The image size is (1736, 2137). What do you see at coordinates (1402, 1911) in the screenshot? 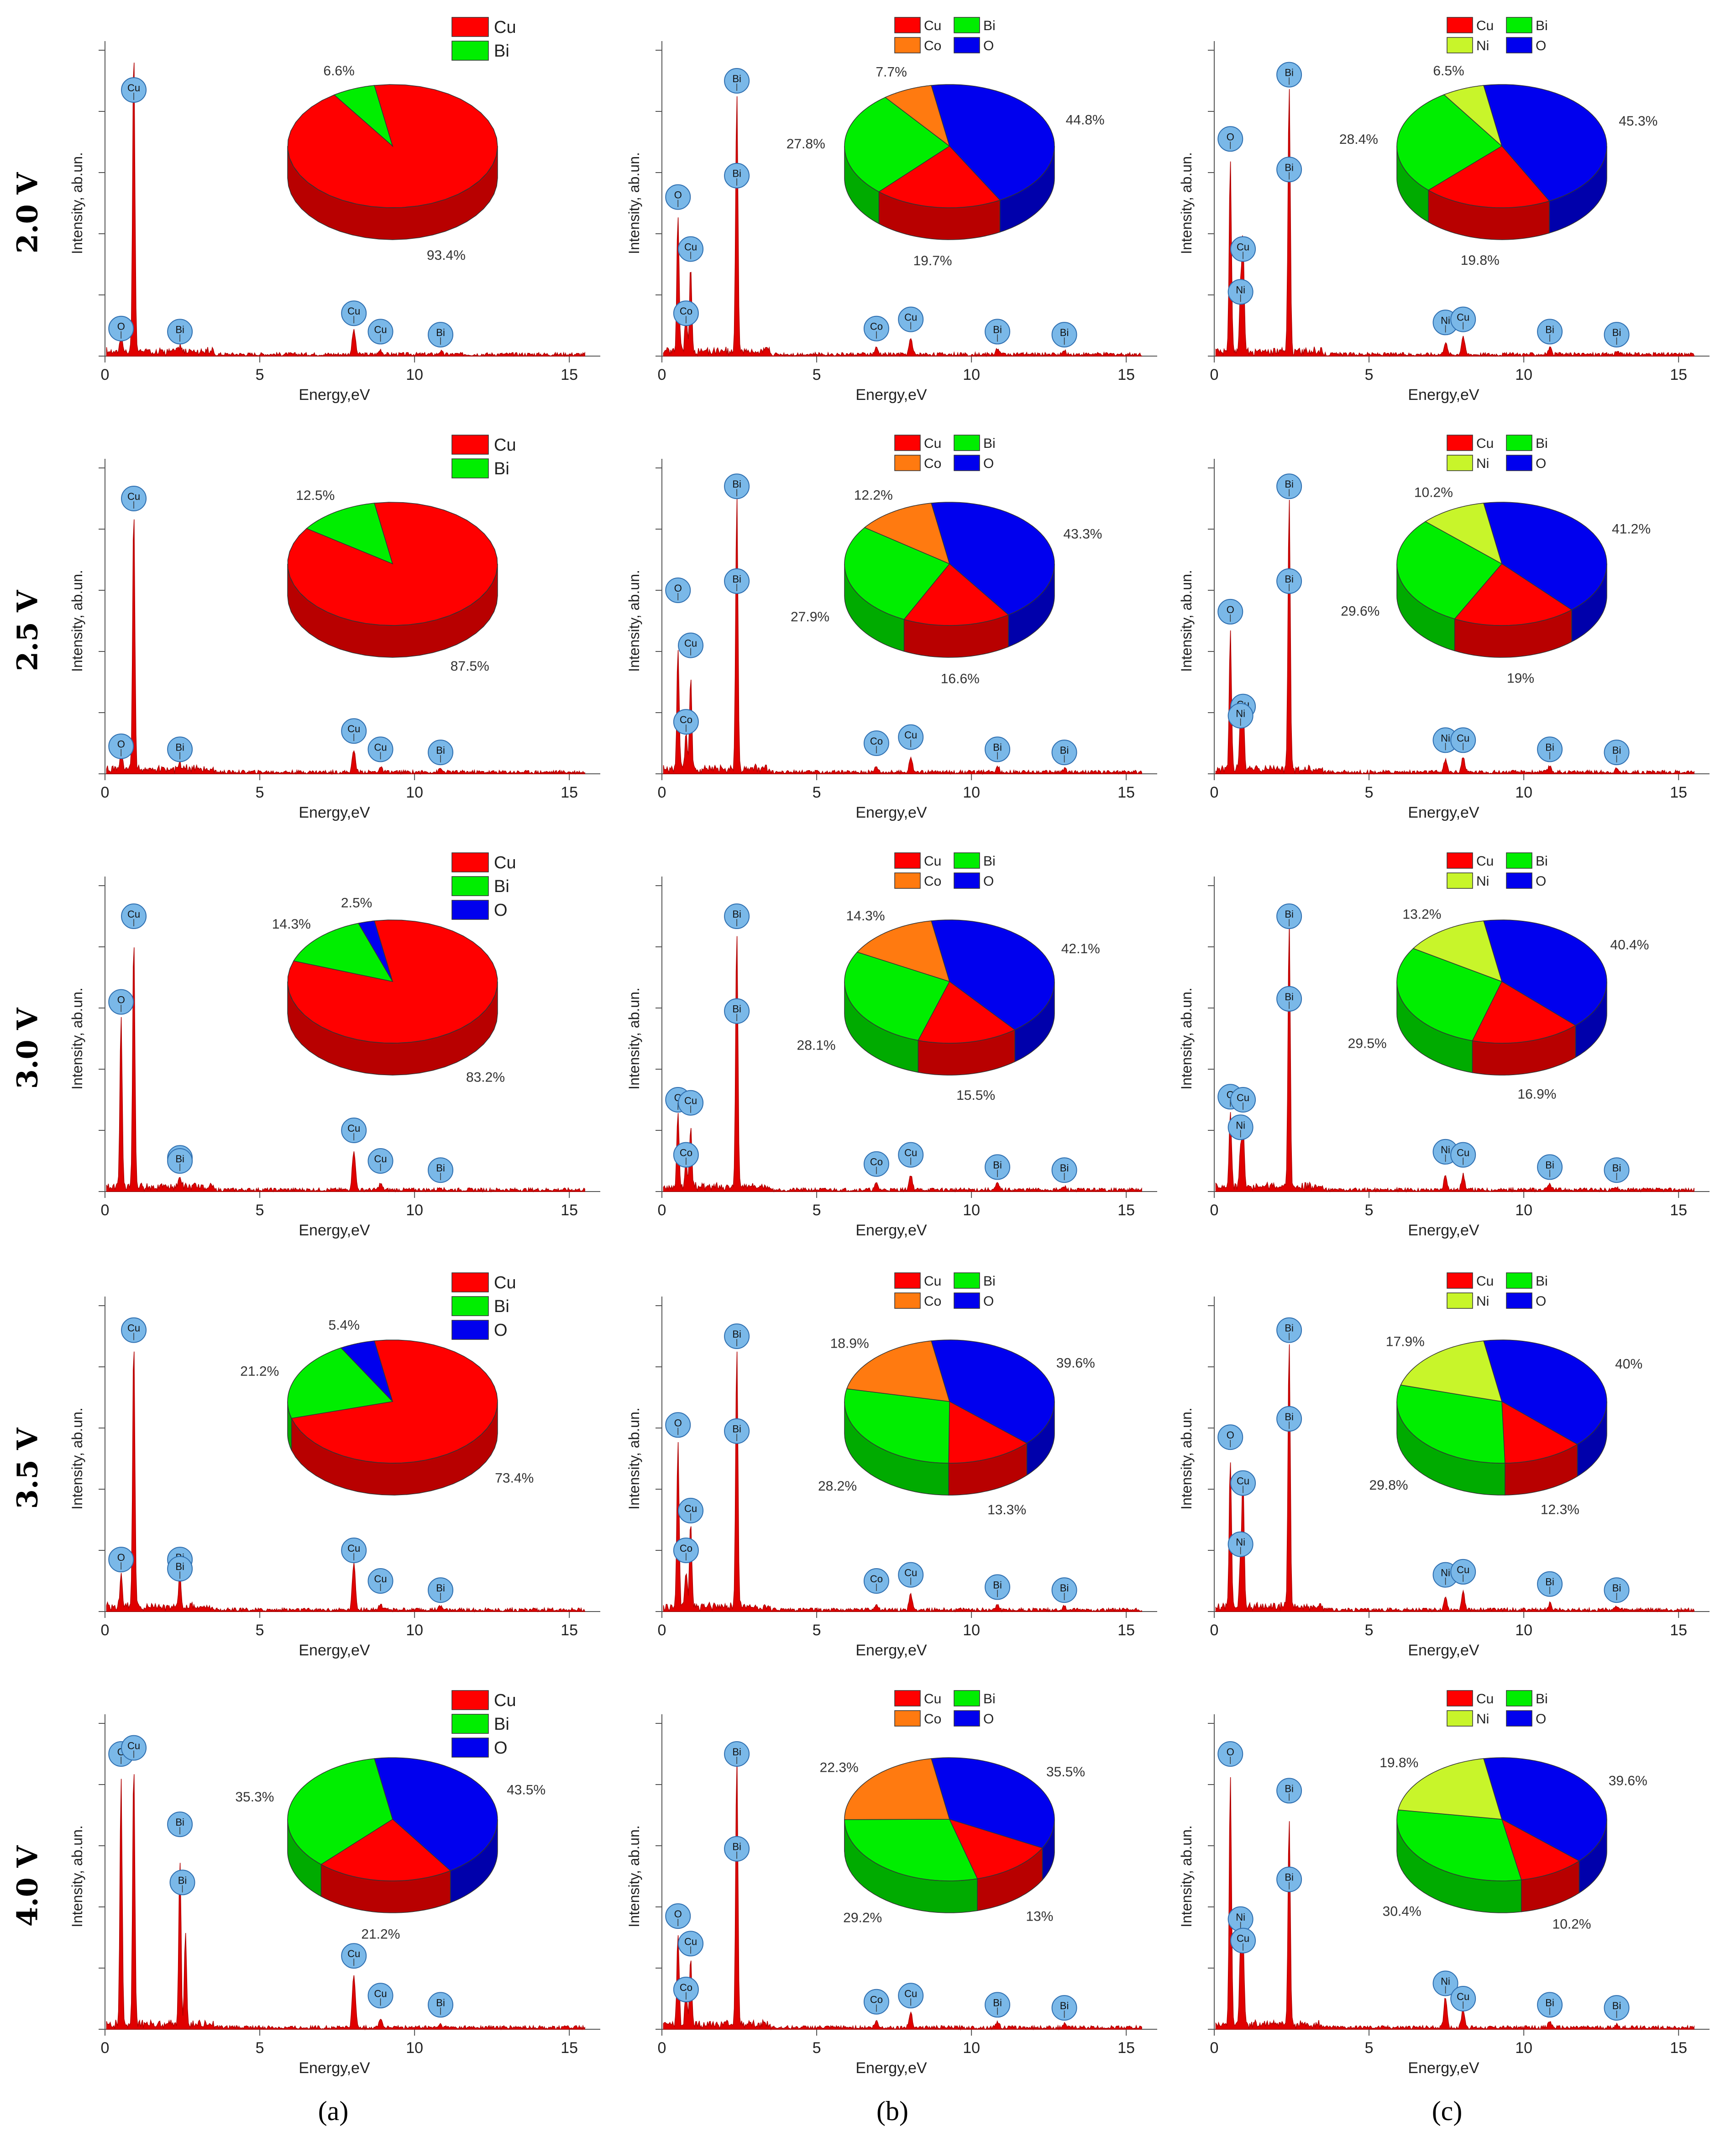
I see `pie-label-bi: 30.4%` at bounding box center [1402, 1911].